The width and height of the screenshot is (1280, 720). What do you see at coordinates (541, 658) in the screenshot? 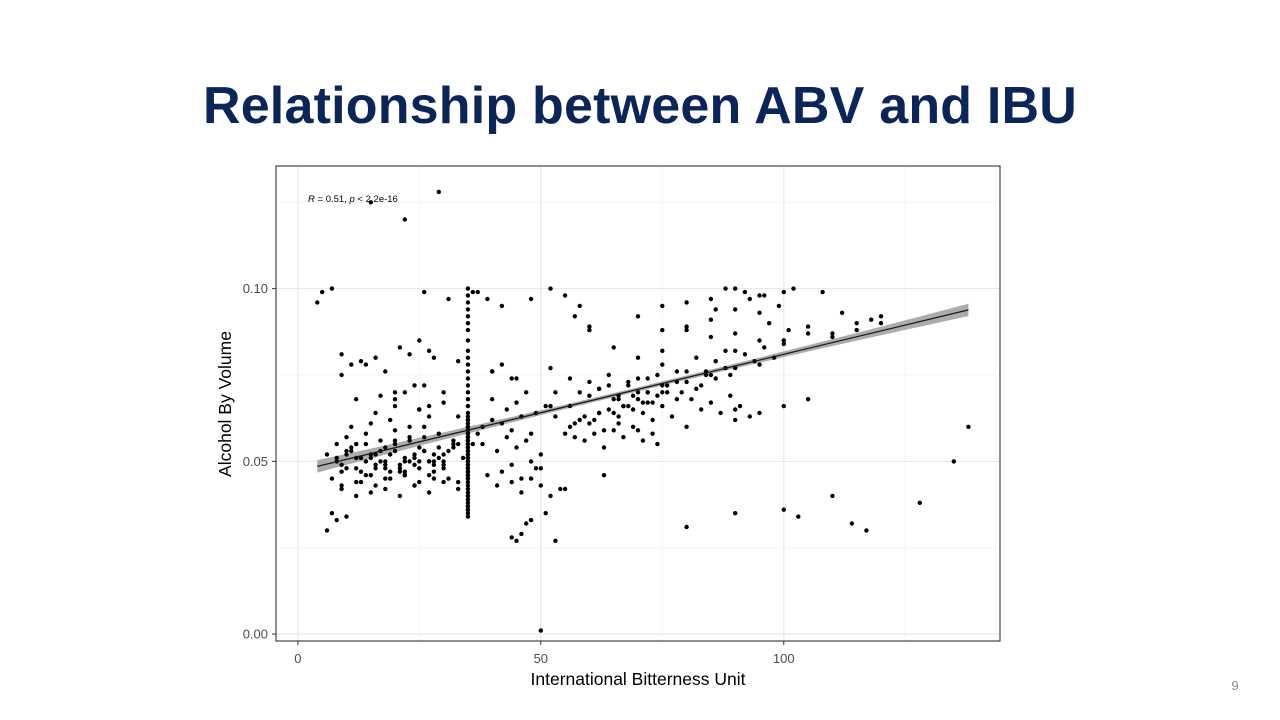
I see `x-tick-label: 50` at bounding box center [541, 658].